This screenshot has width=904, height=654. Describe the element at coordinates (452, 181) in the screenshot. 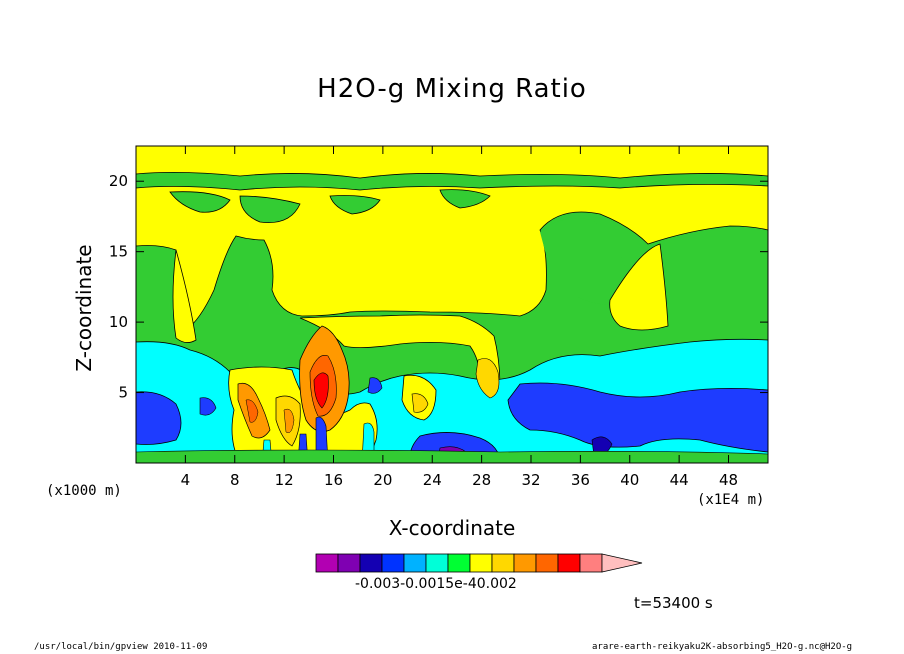

I see `field-top-strip` at that location.